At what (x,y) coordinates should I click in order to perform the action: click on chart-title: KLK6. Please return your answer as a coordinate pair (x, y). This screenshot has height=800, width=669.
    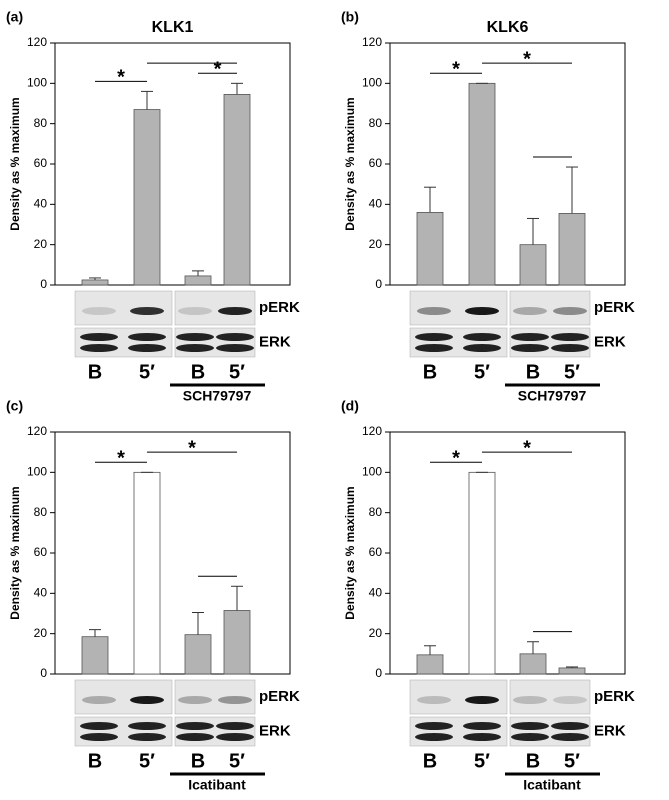
    Looking at the image, I should click on (508, 27).